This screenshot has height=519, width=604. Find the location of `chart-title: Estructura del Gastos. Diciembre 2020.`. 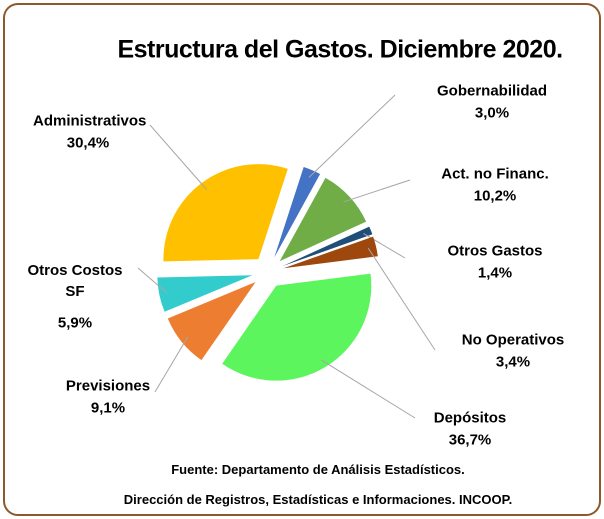

chart-title: Estructura del Gastos. Diciembre 2020. is located at coordinates (340, 49).